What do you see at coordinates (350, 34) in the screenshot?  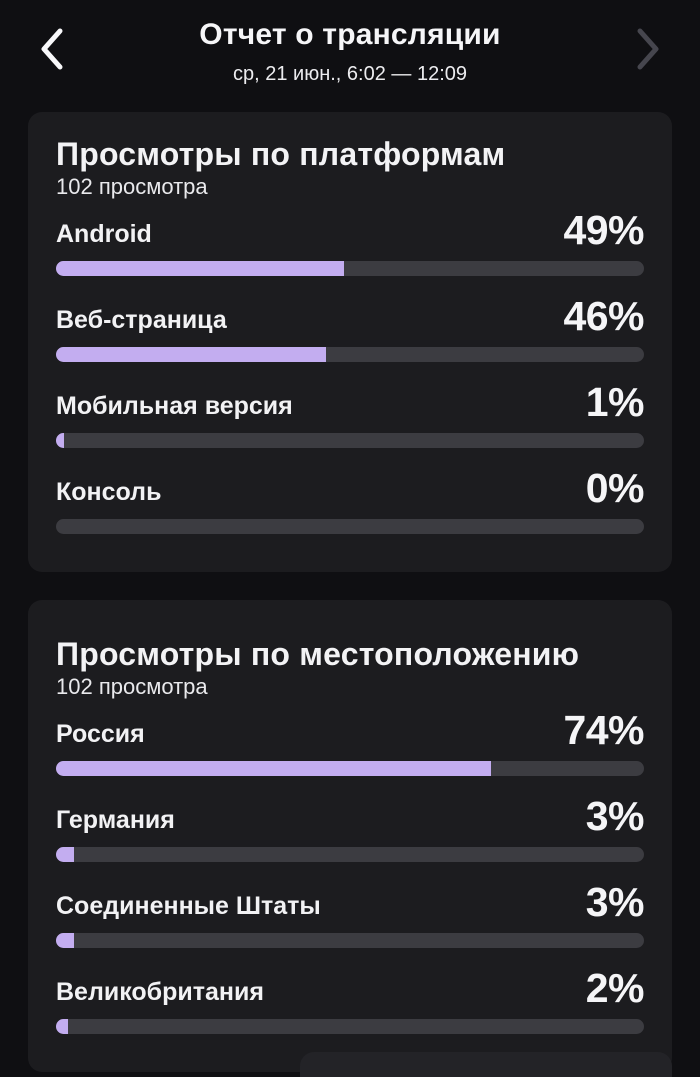 I see `page-title: Отчет о трансляции` at bounding box center [350, 34].